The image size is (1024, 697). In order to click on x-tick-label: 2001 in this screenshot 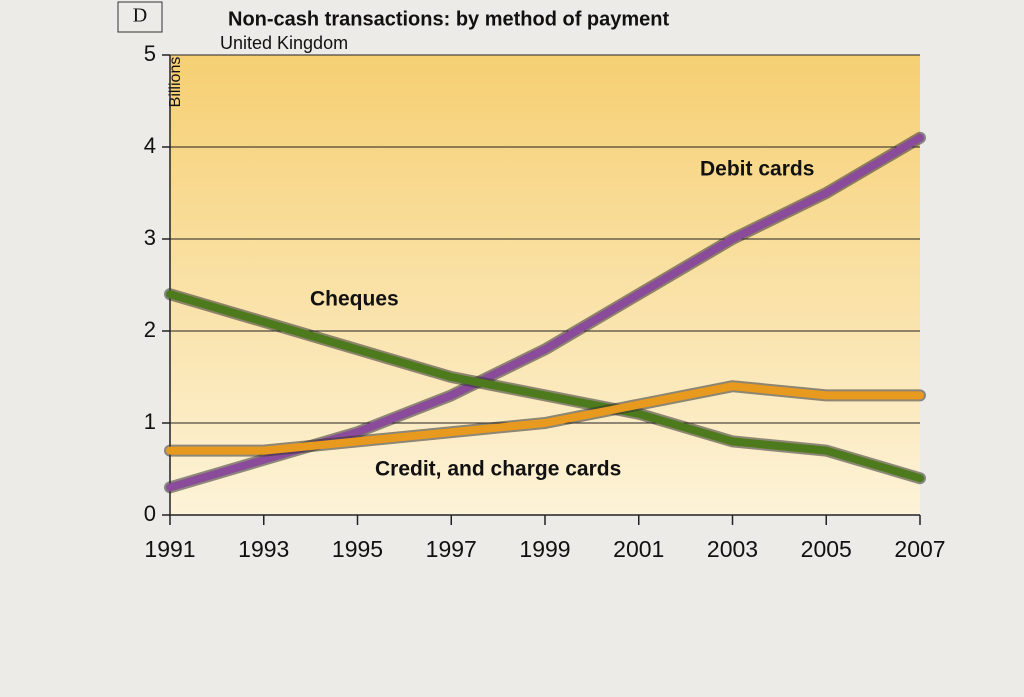, I will do `click(638, 549)`.